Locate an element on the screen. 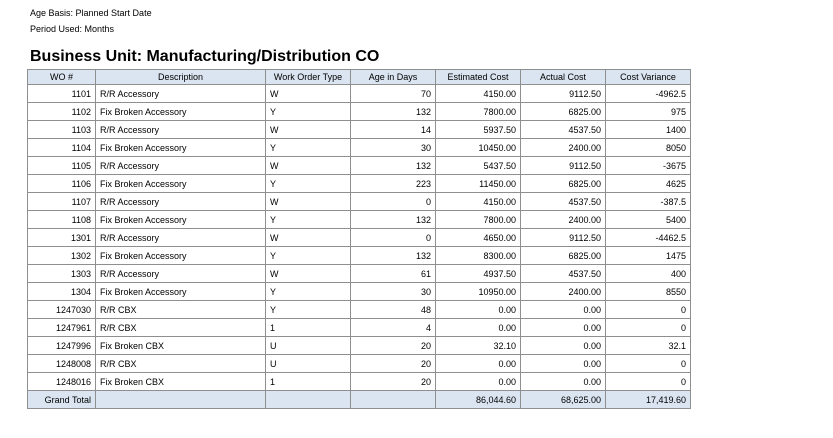  table-cell: 8550 is located at coordinates (648, 291).